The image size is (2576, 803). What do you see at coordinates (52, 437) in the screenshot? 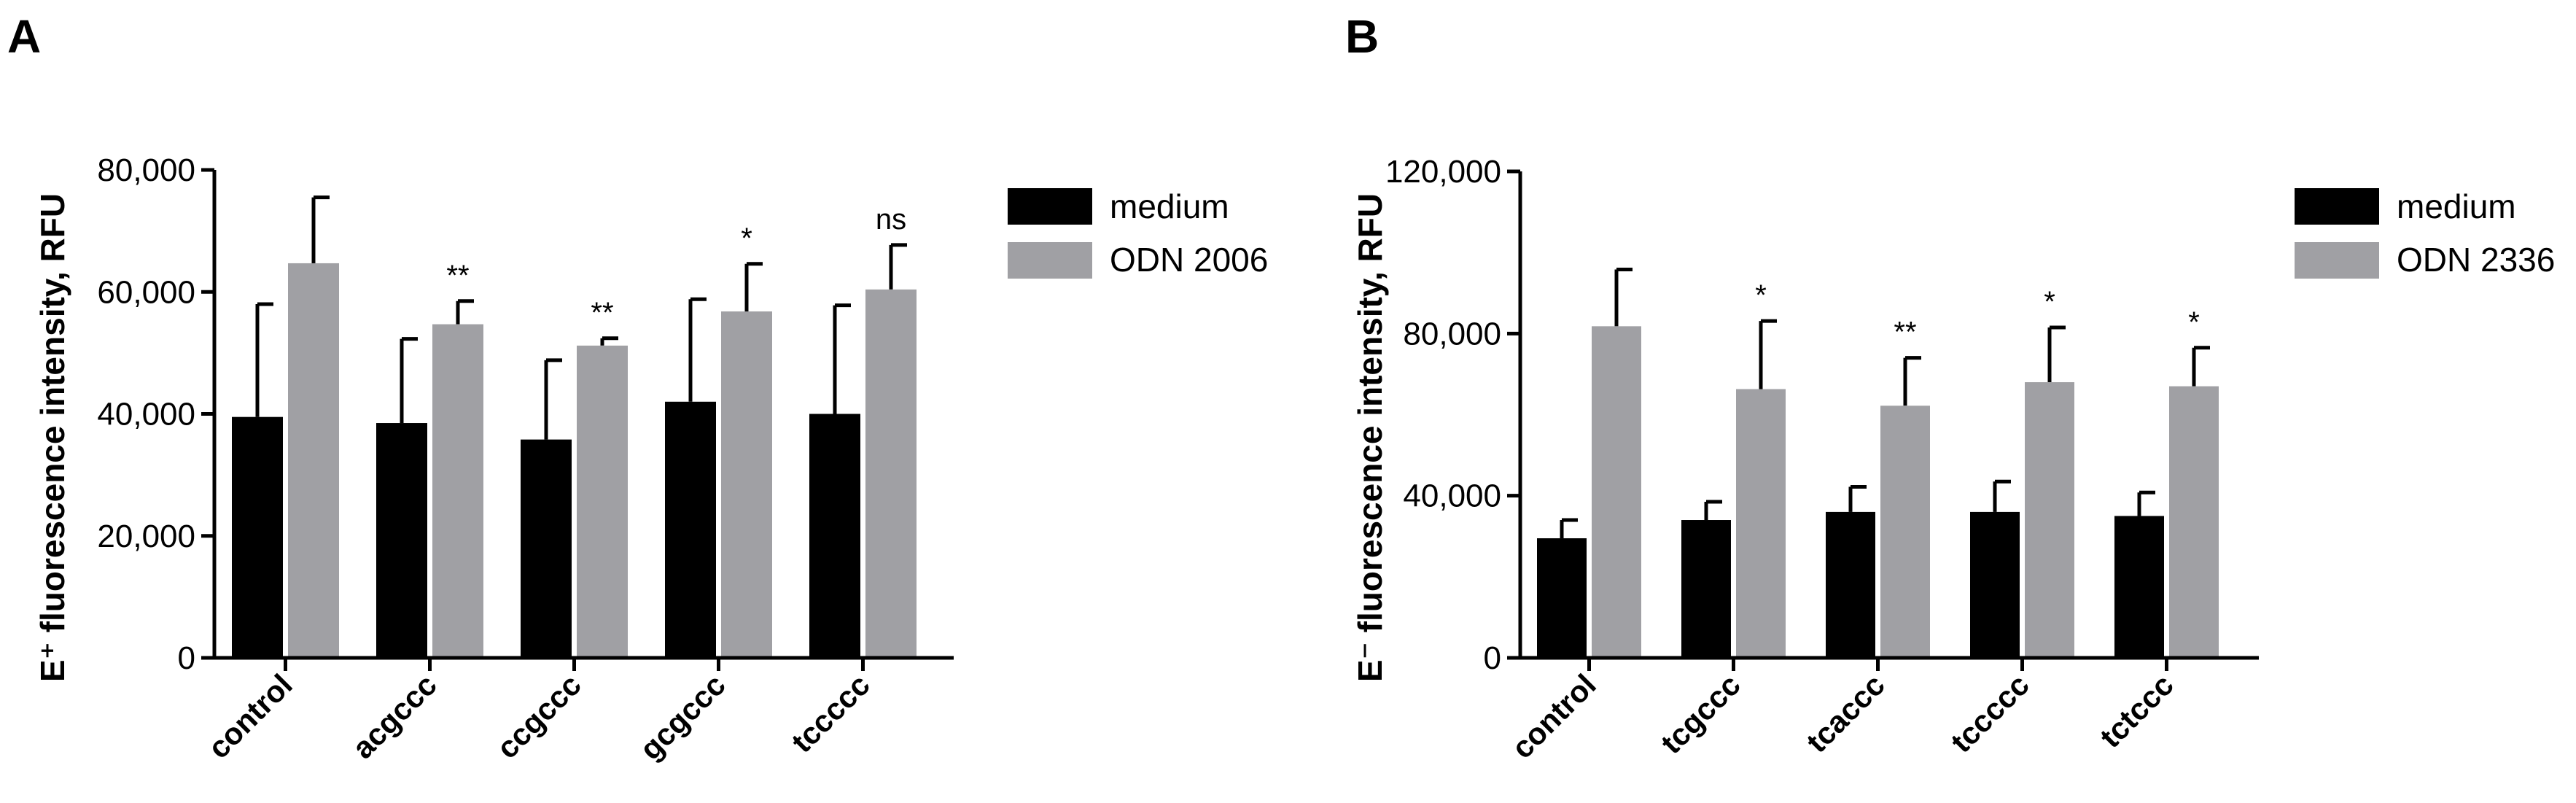
I see `y-axis-label-a: E⁺ fluorescence intensity, RFU` at bounding box center [52, 437].